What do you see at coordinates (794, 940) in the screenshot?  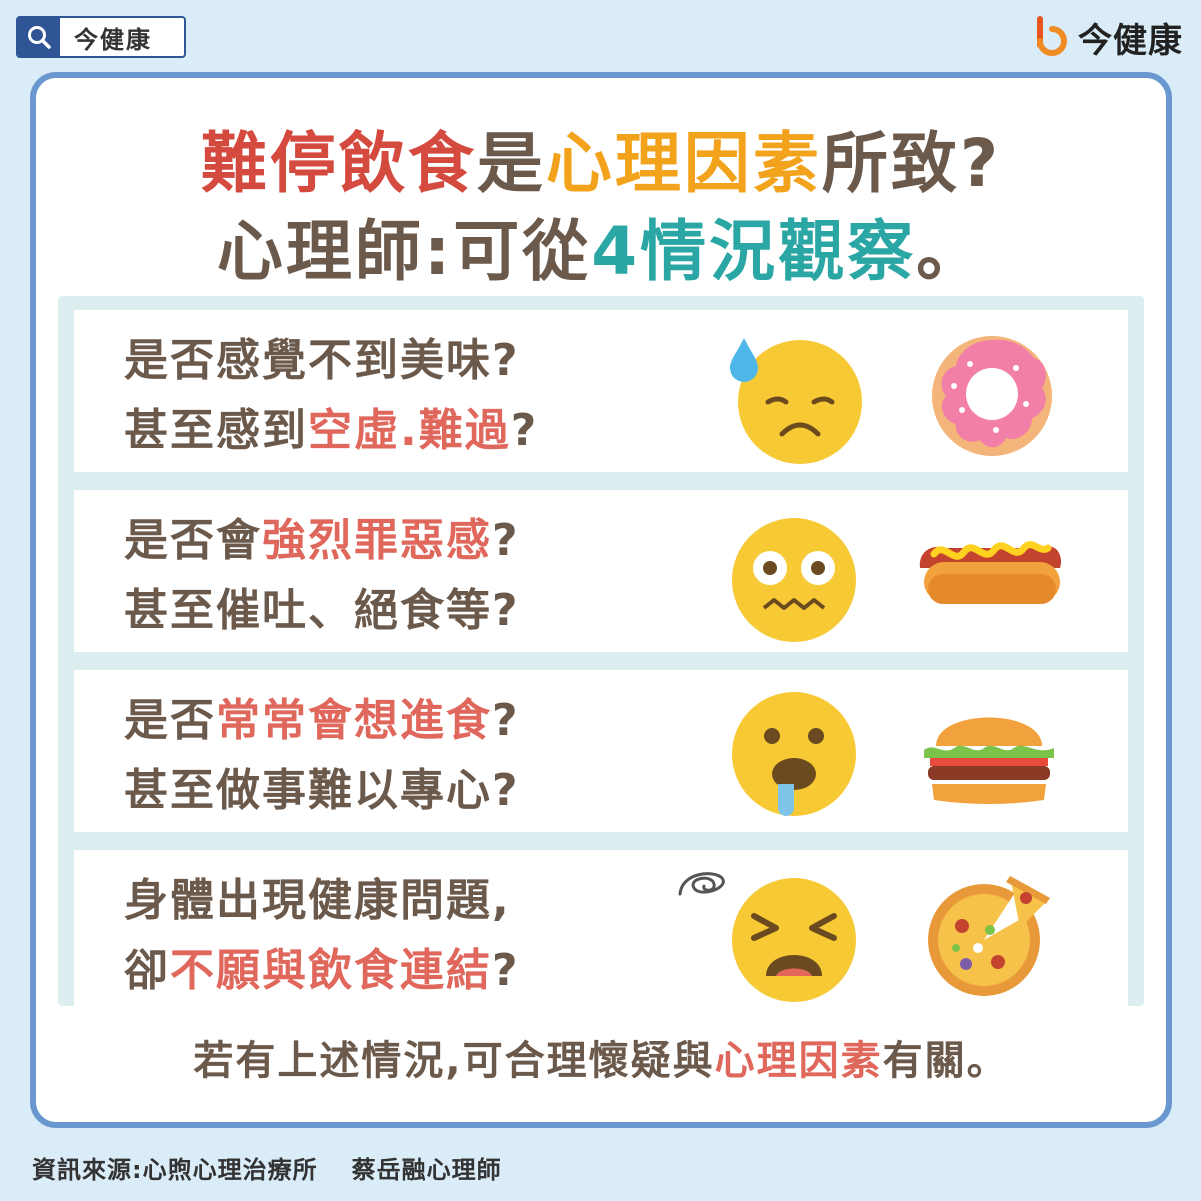 I see `distressed-face-icon` at bounding box center [794, 940].